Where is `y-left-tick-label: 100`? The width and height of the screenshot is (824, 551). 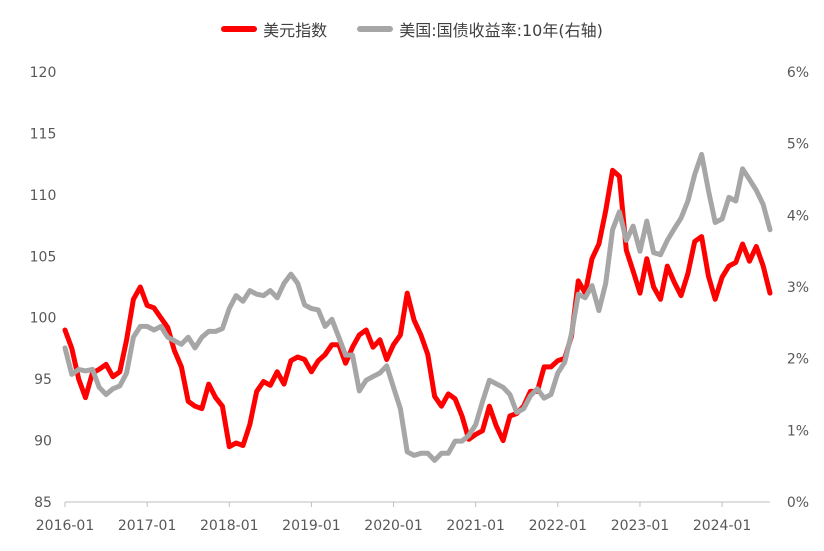 y-left-tick-label: 100 is located at coordinates (43, 319).